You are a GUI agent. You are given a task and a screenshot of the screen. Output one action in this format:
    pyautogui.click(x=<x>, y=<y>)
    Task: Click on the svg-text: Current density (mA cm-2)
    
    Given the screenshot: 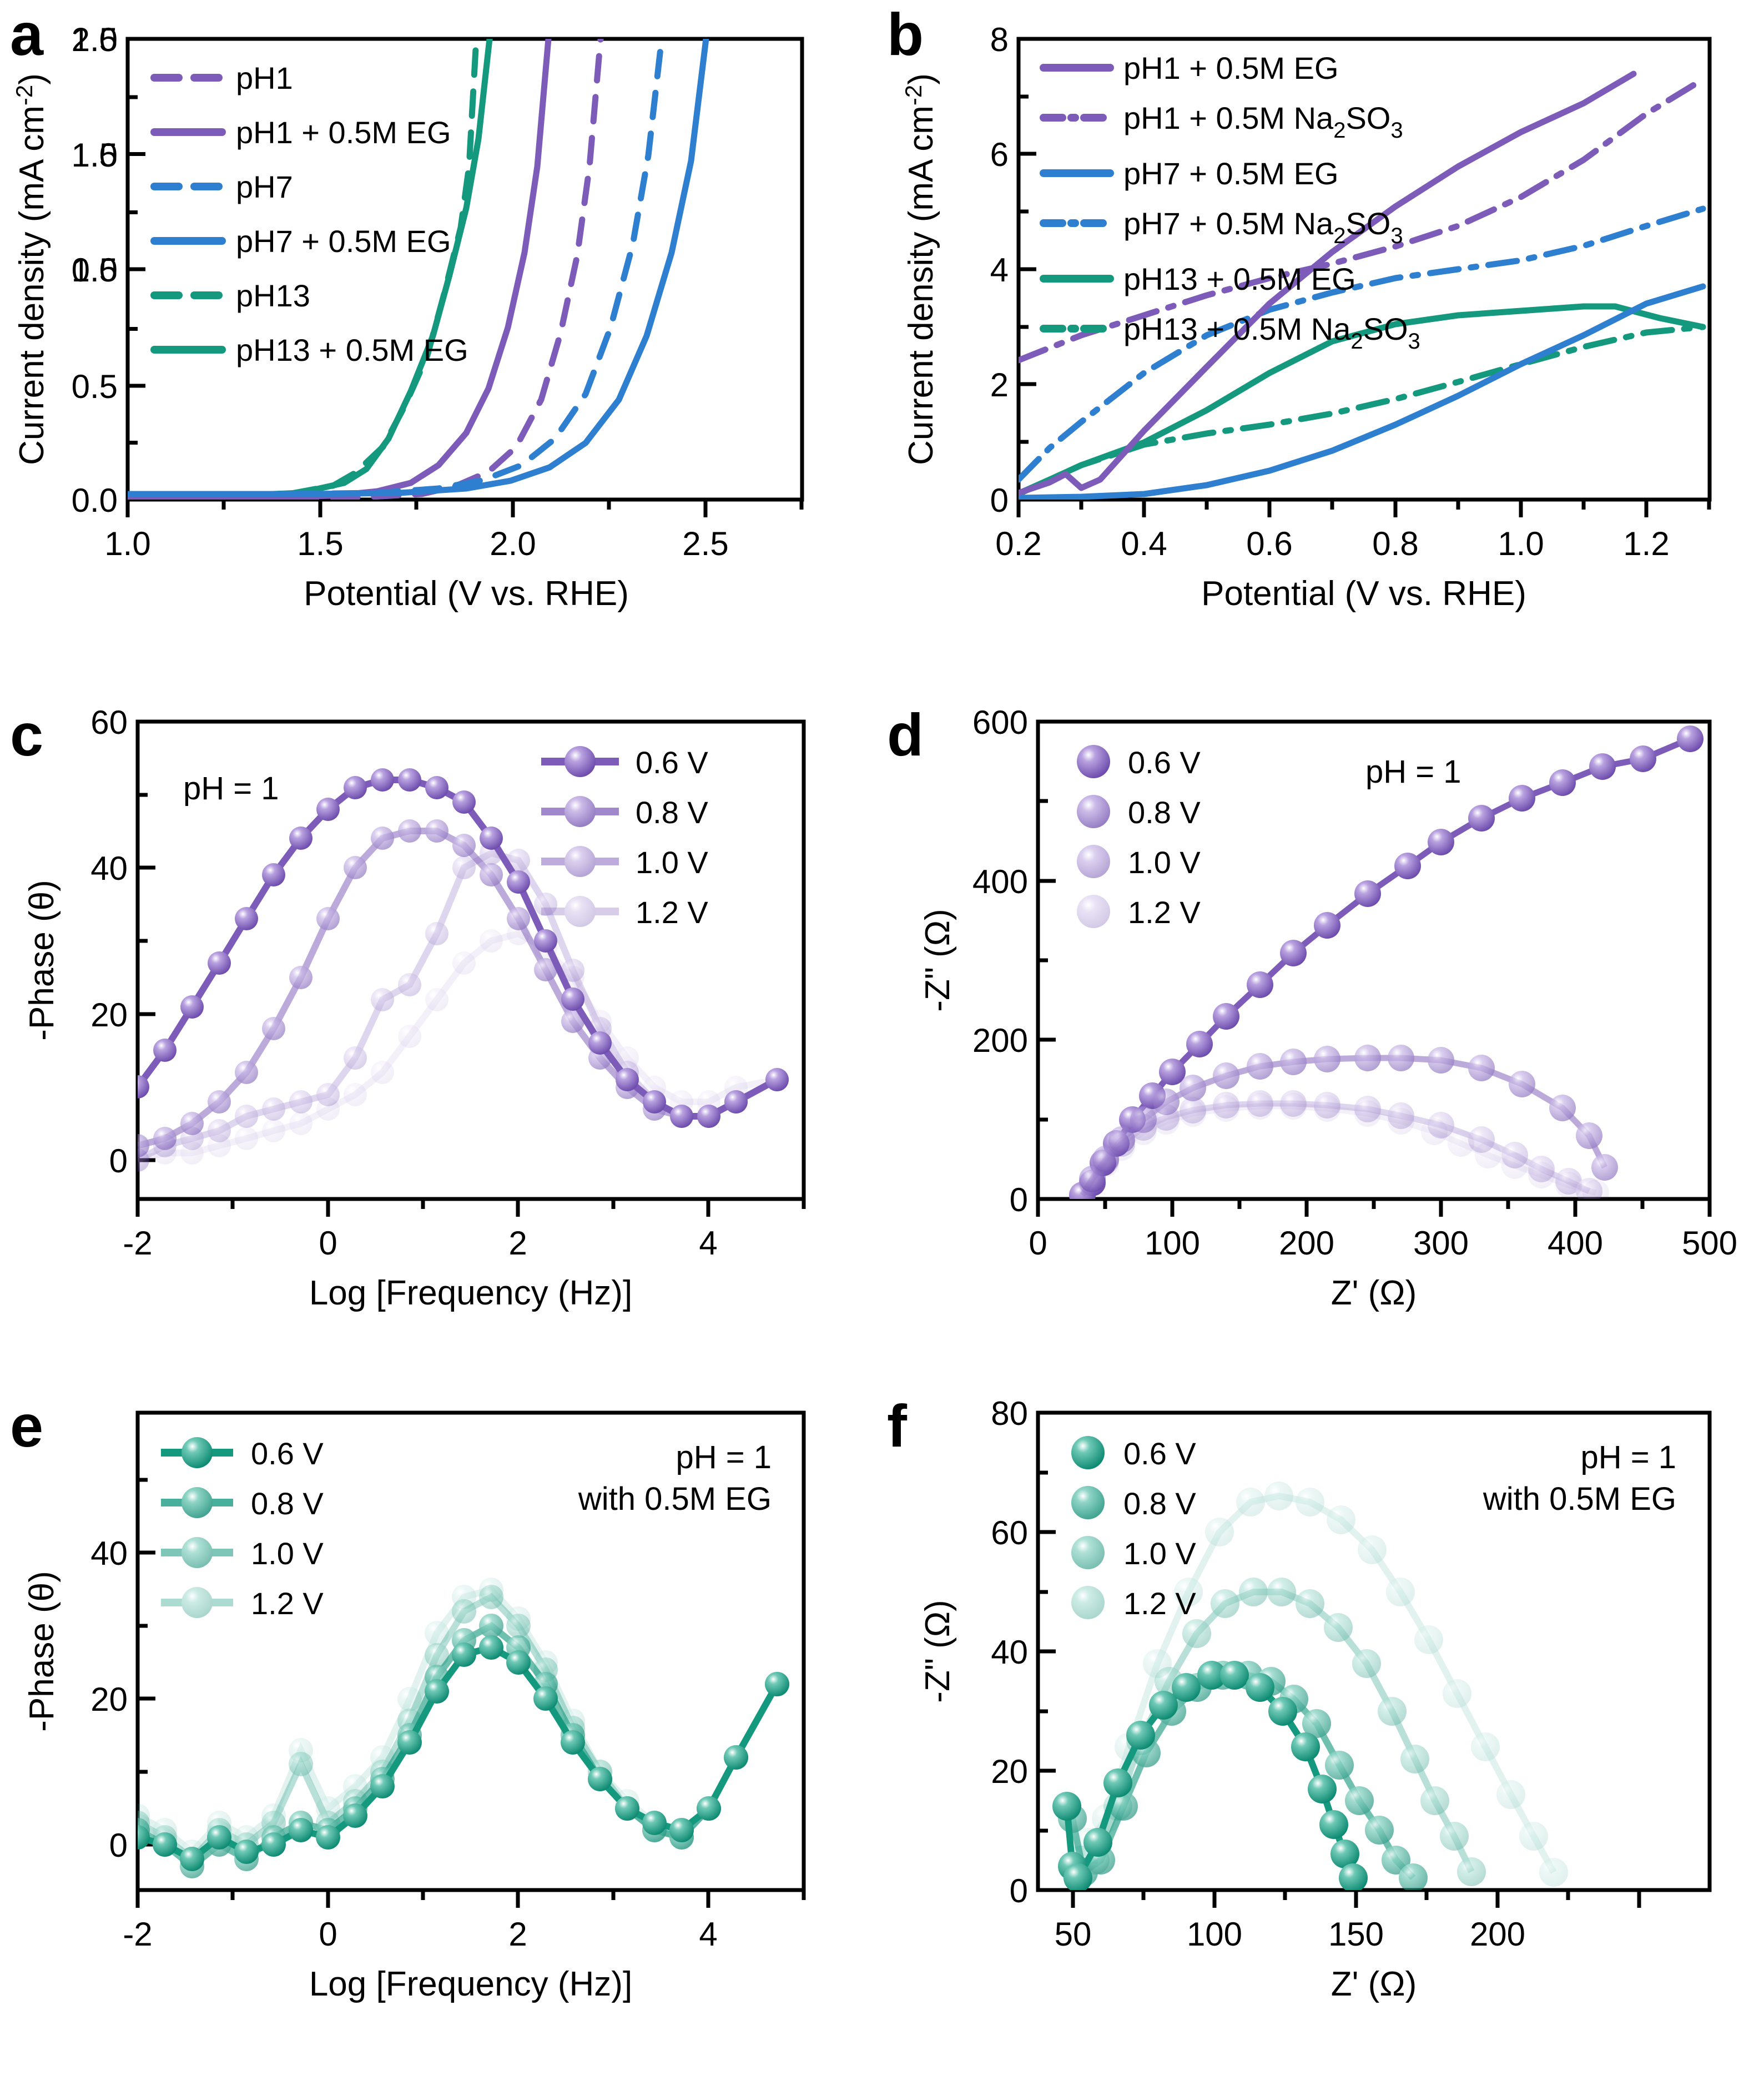 What is the action you would take?
    pyautogui.click(x=31, y=269)
    